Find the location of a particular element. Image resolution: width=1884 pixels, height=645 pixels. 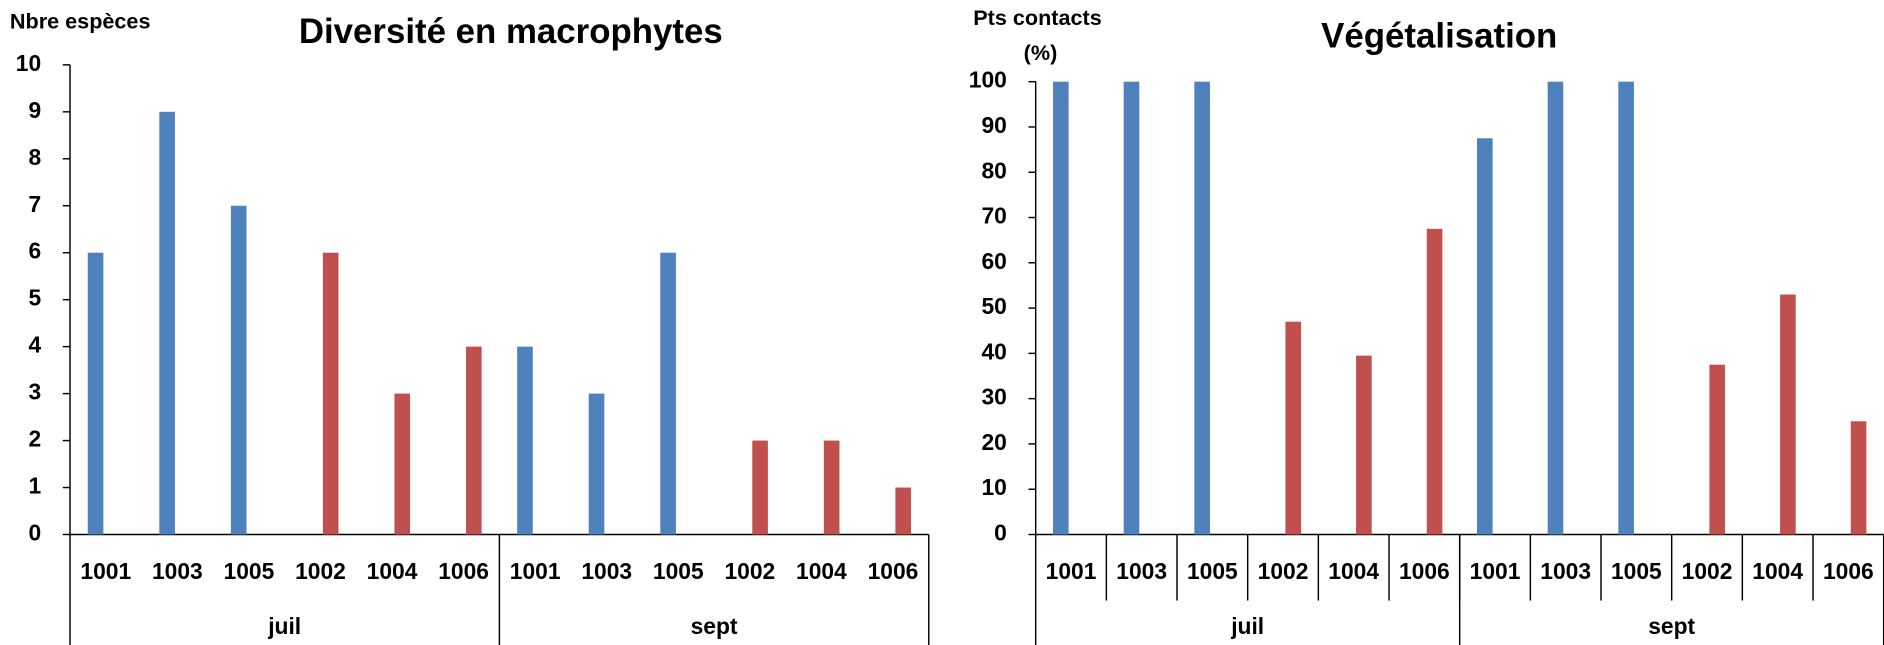

y-tick-label: 9 is located at coordinates (34, 110).